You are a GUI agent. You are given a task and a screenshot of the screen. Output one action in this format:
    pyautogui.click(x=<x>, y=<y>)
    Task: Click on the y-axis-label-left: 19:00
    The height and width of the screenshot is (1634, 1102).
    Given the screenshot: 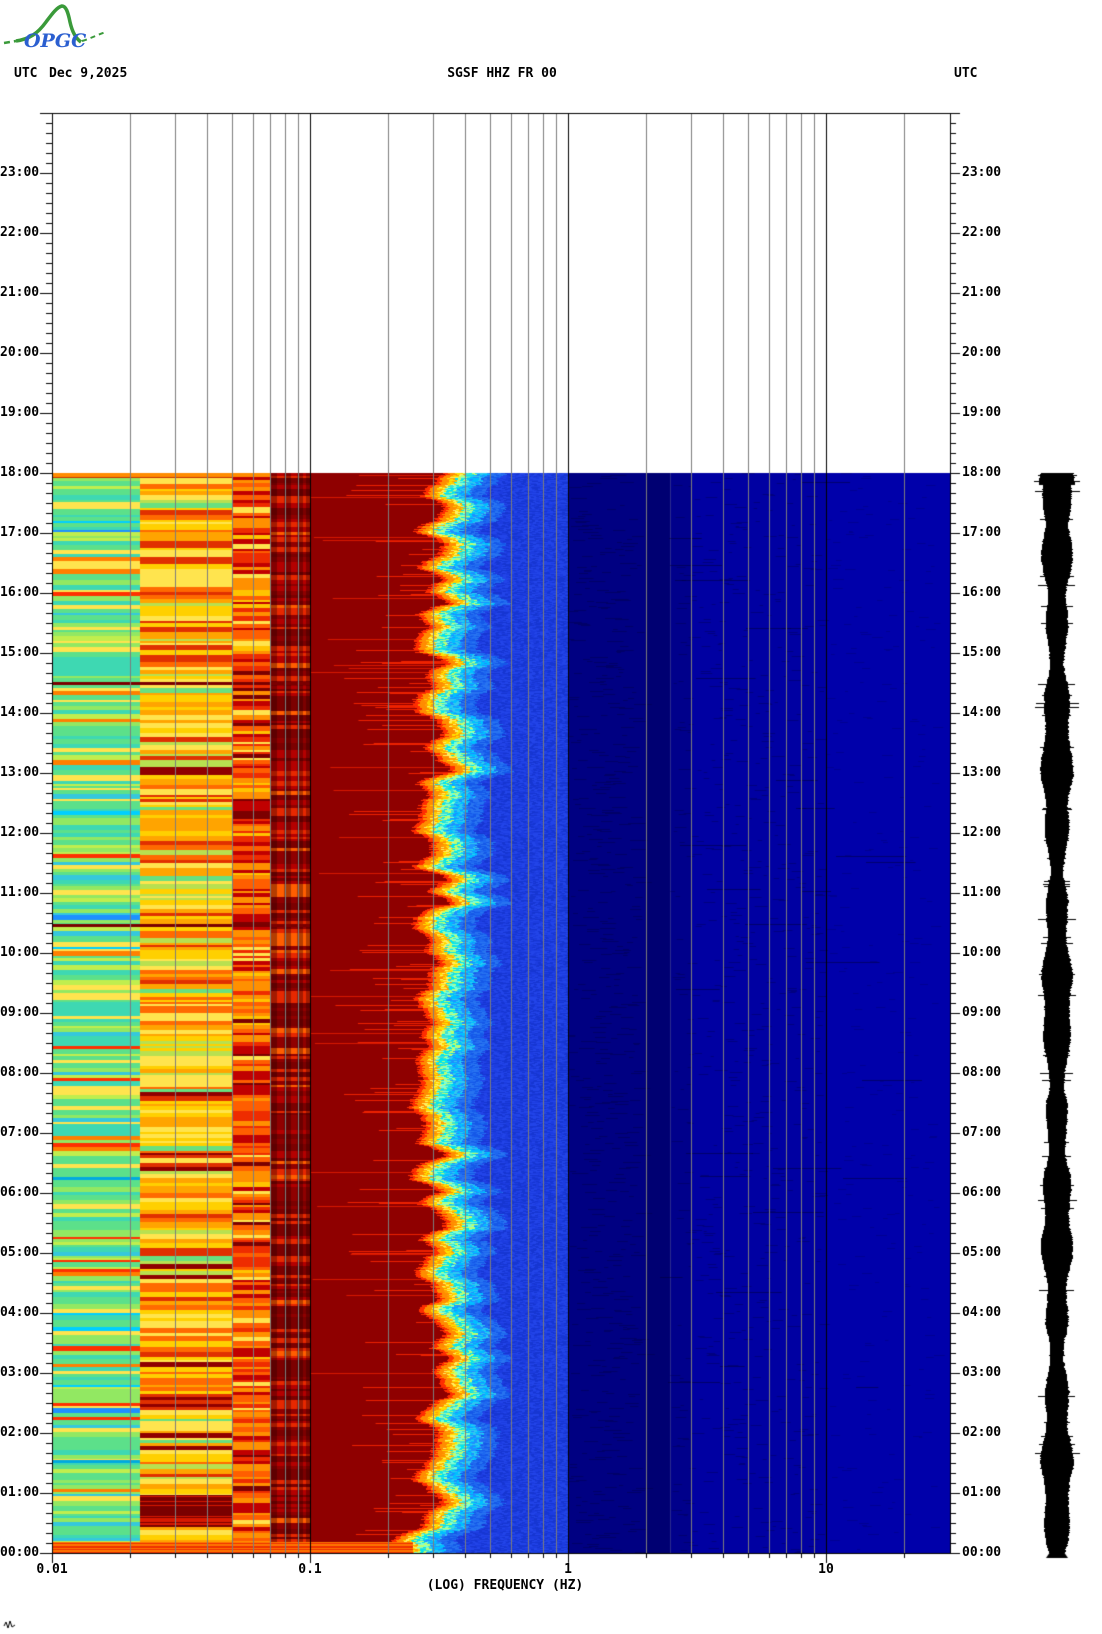 What is the action you would take?
    pyautogui.click(x=20, y=412)
    